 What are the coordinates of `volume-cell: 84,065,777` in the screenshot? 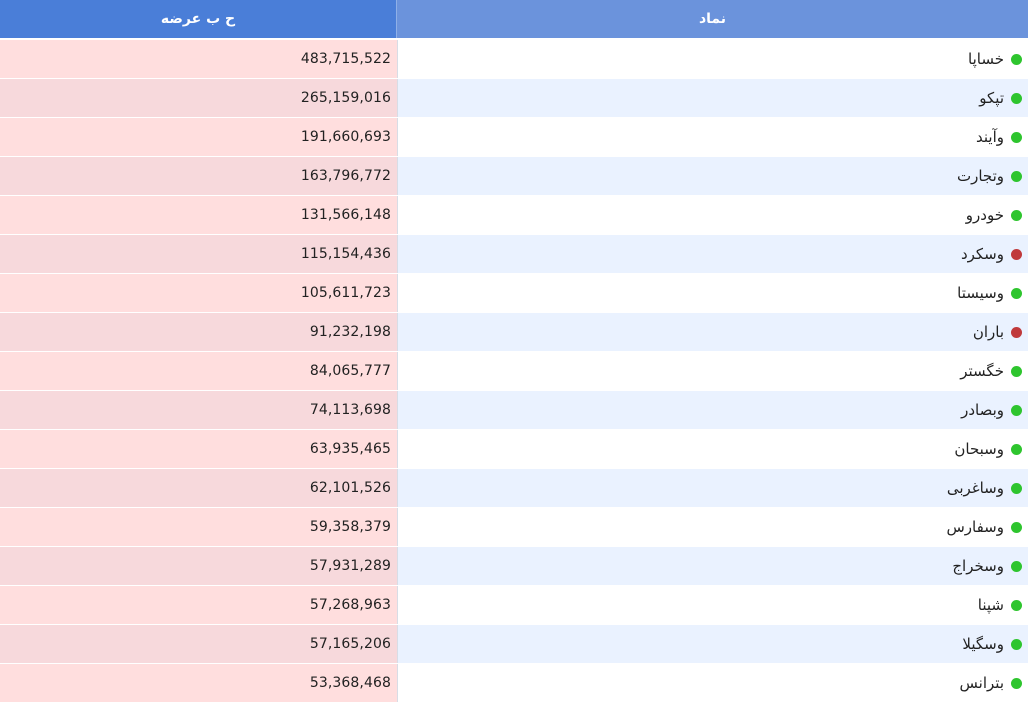 It's located at (198, 371).